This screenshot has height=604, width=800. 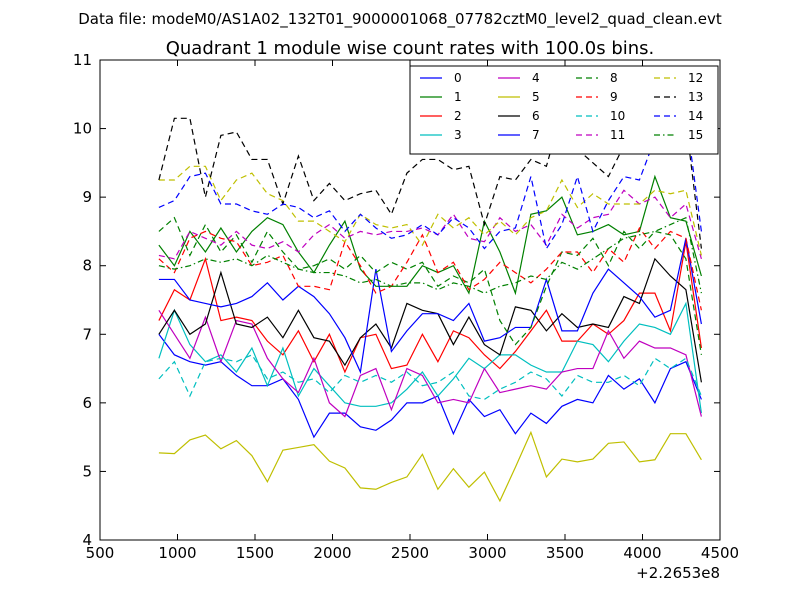 I want to click on legend-label-3: 3, so click(x=458, y=135).